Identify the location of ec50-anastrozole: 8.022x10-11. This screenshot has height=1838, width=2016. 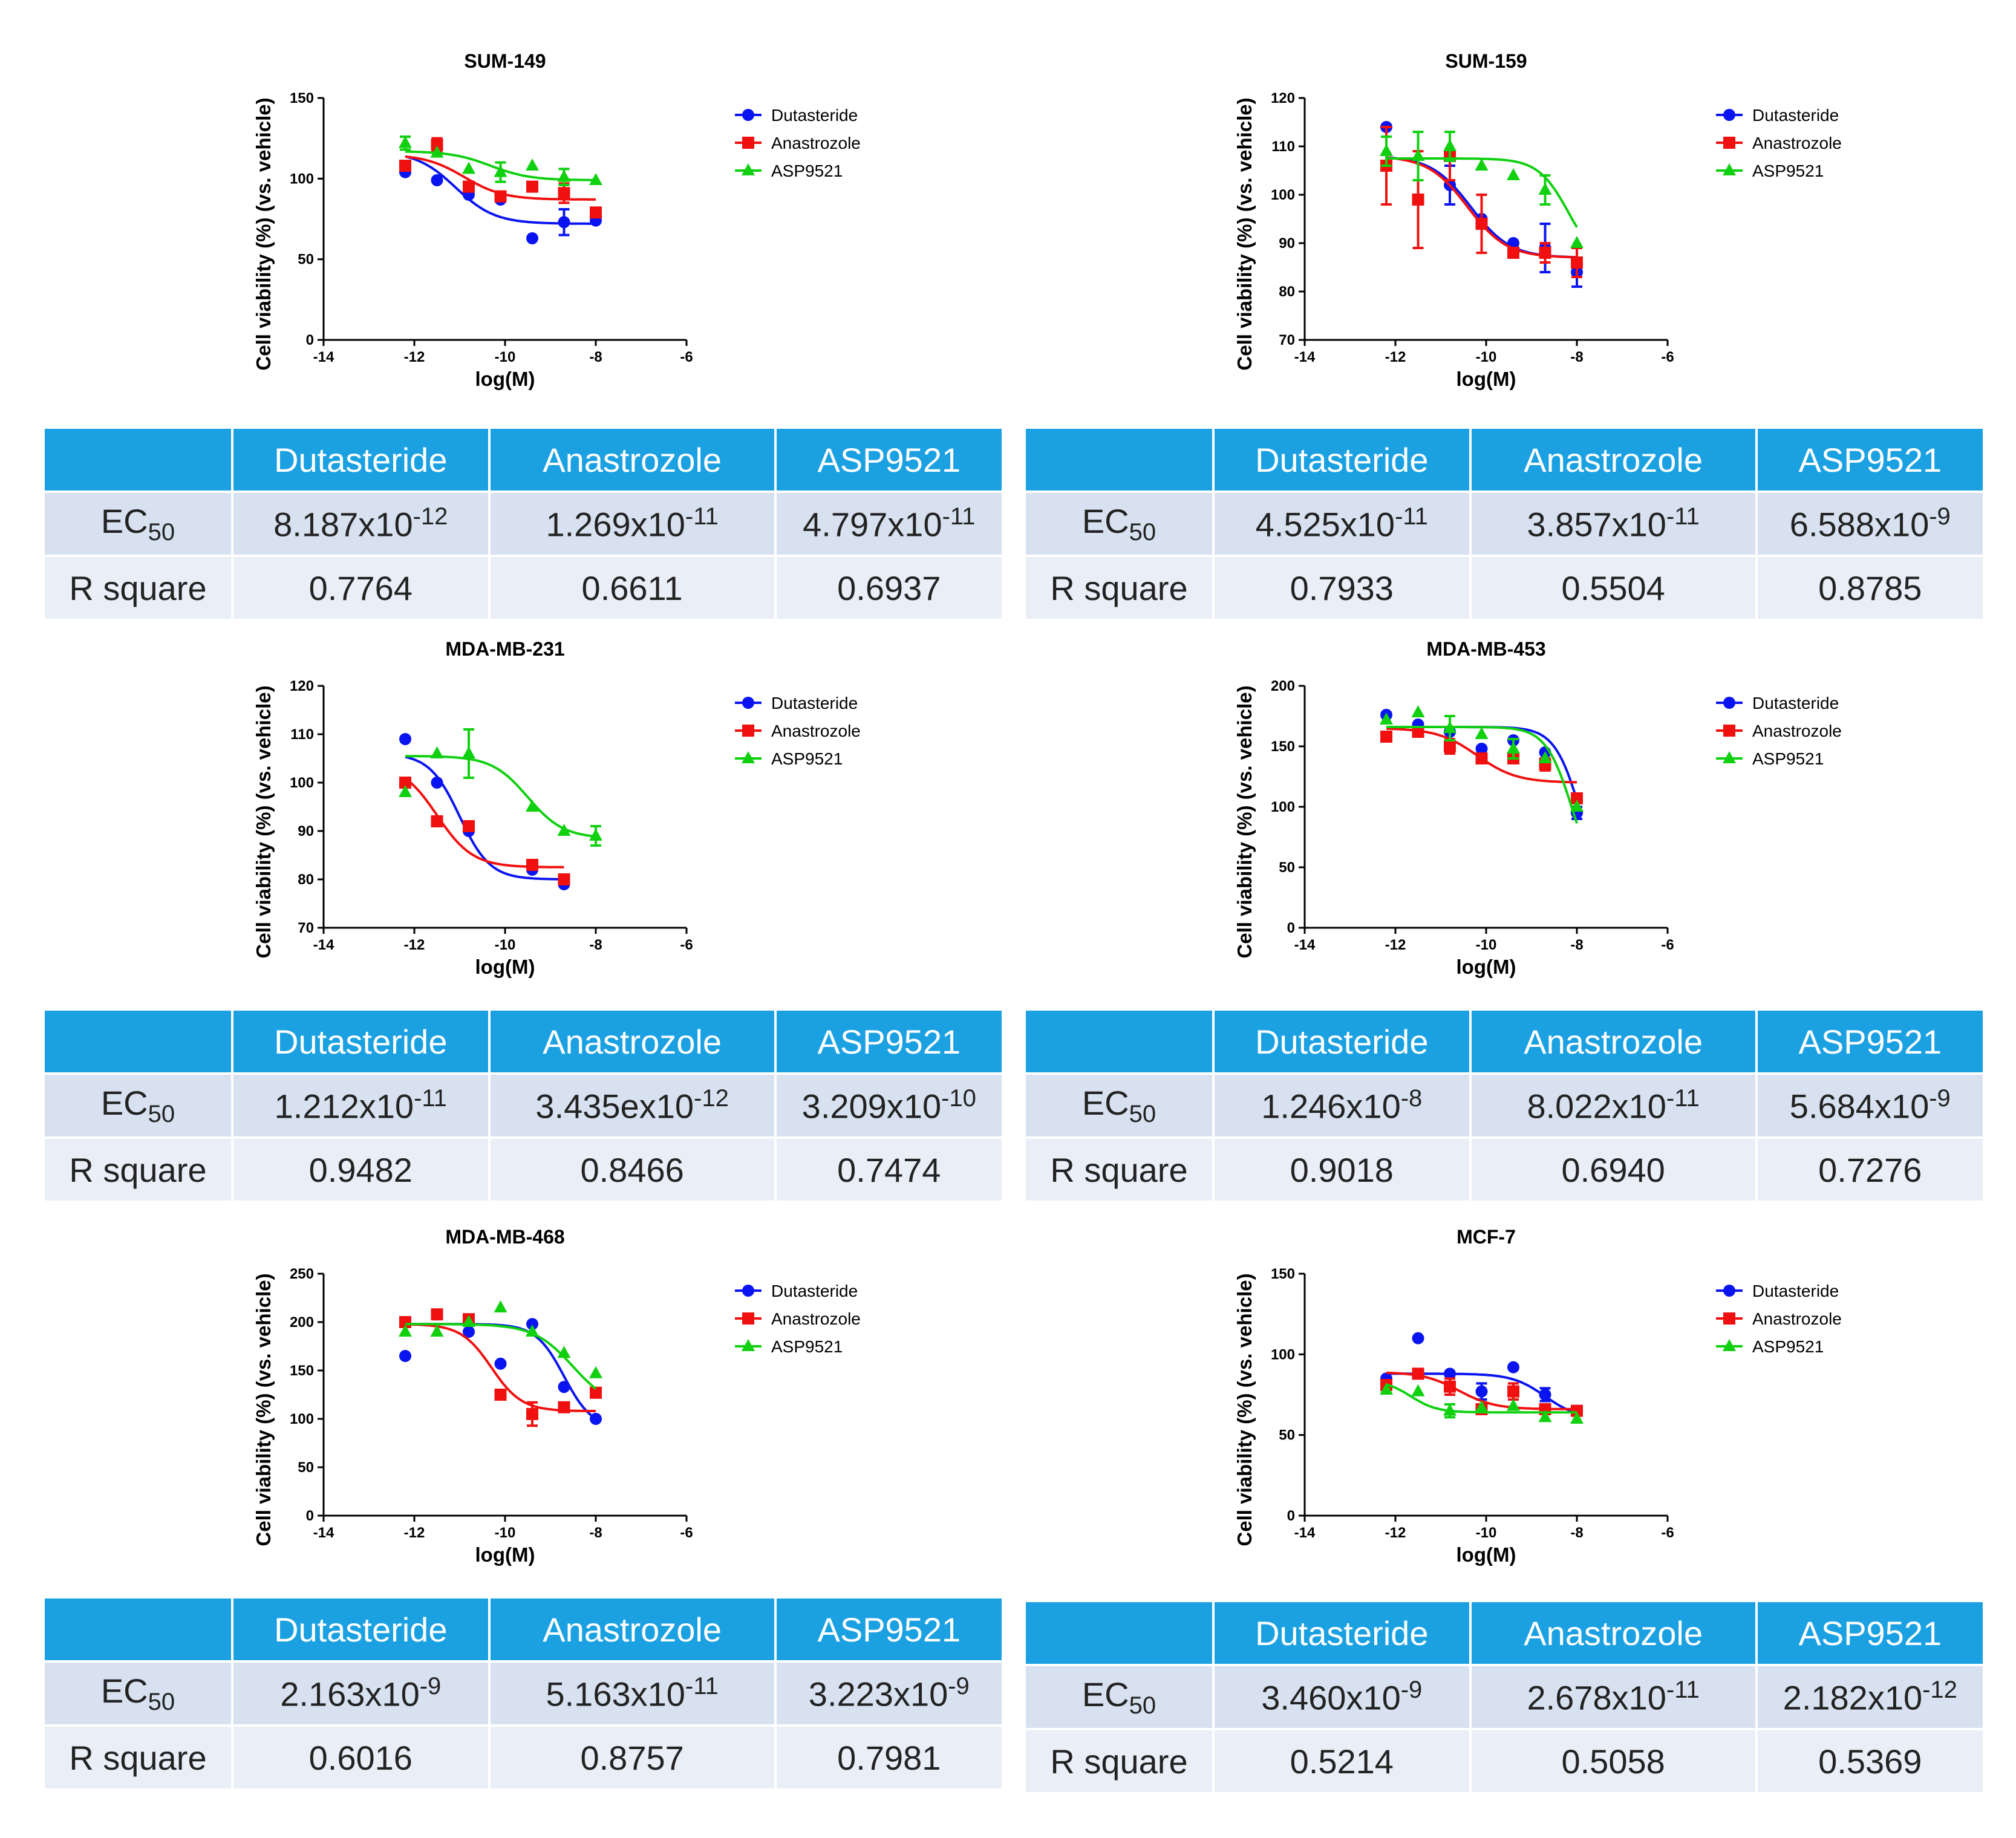
(1613, 1105).